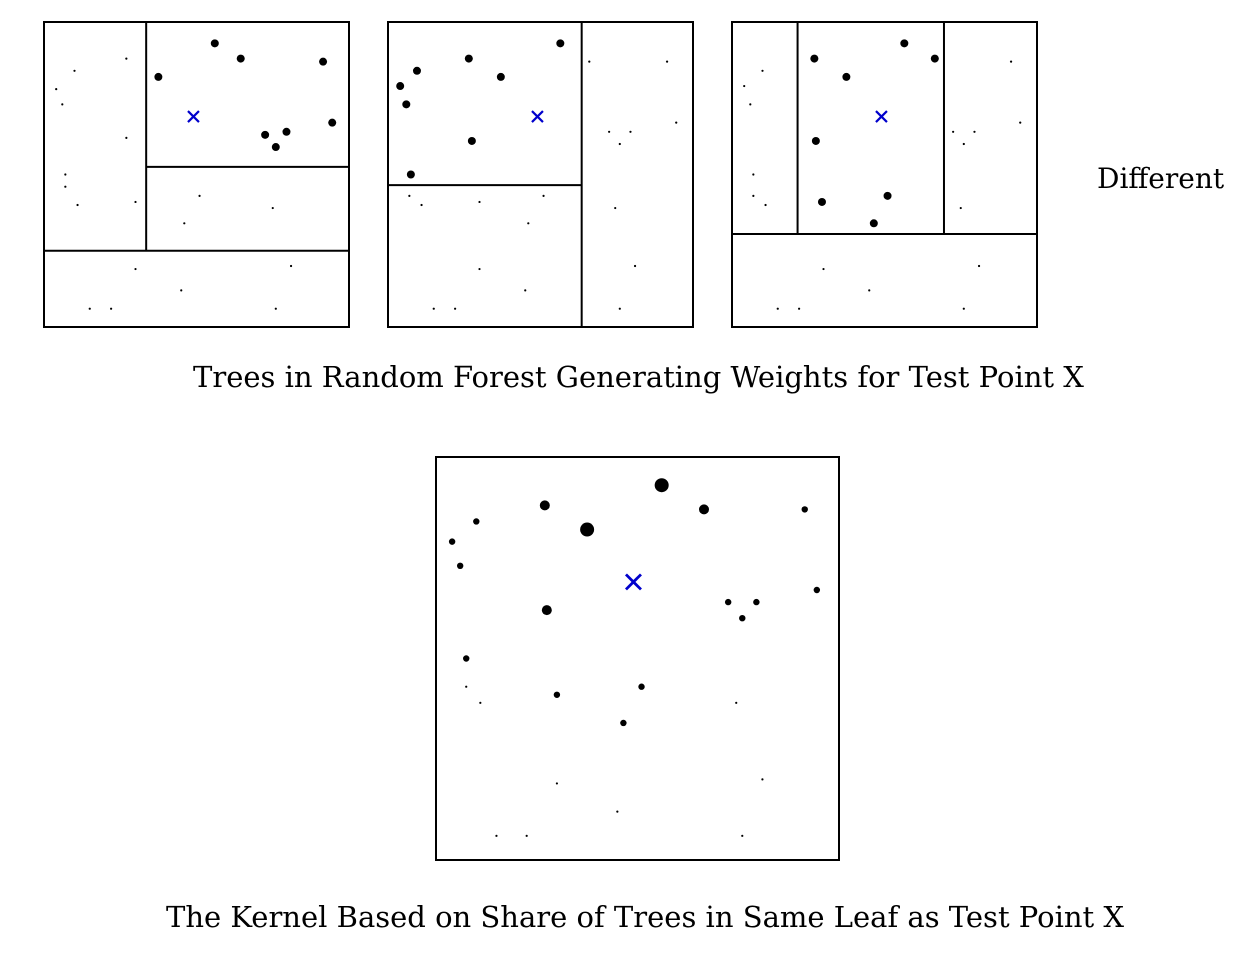 The height and width of the screenshot is (968, 1238). I want to click on tree-3-panel, so click(884, 174).